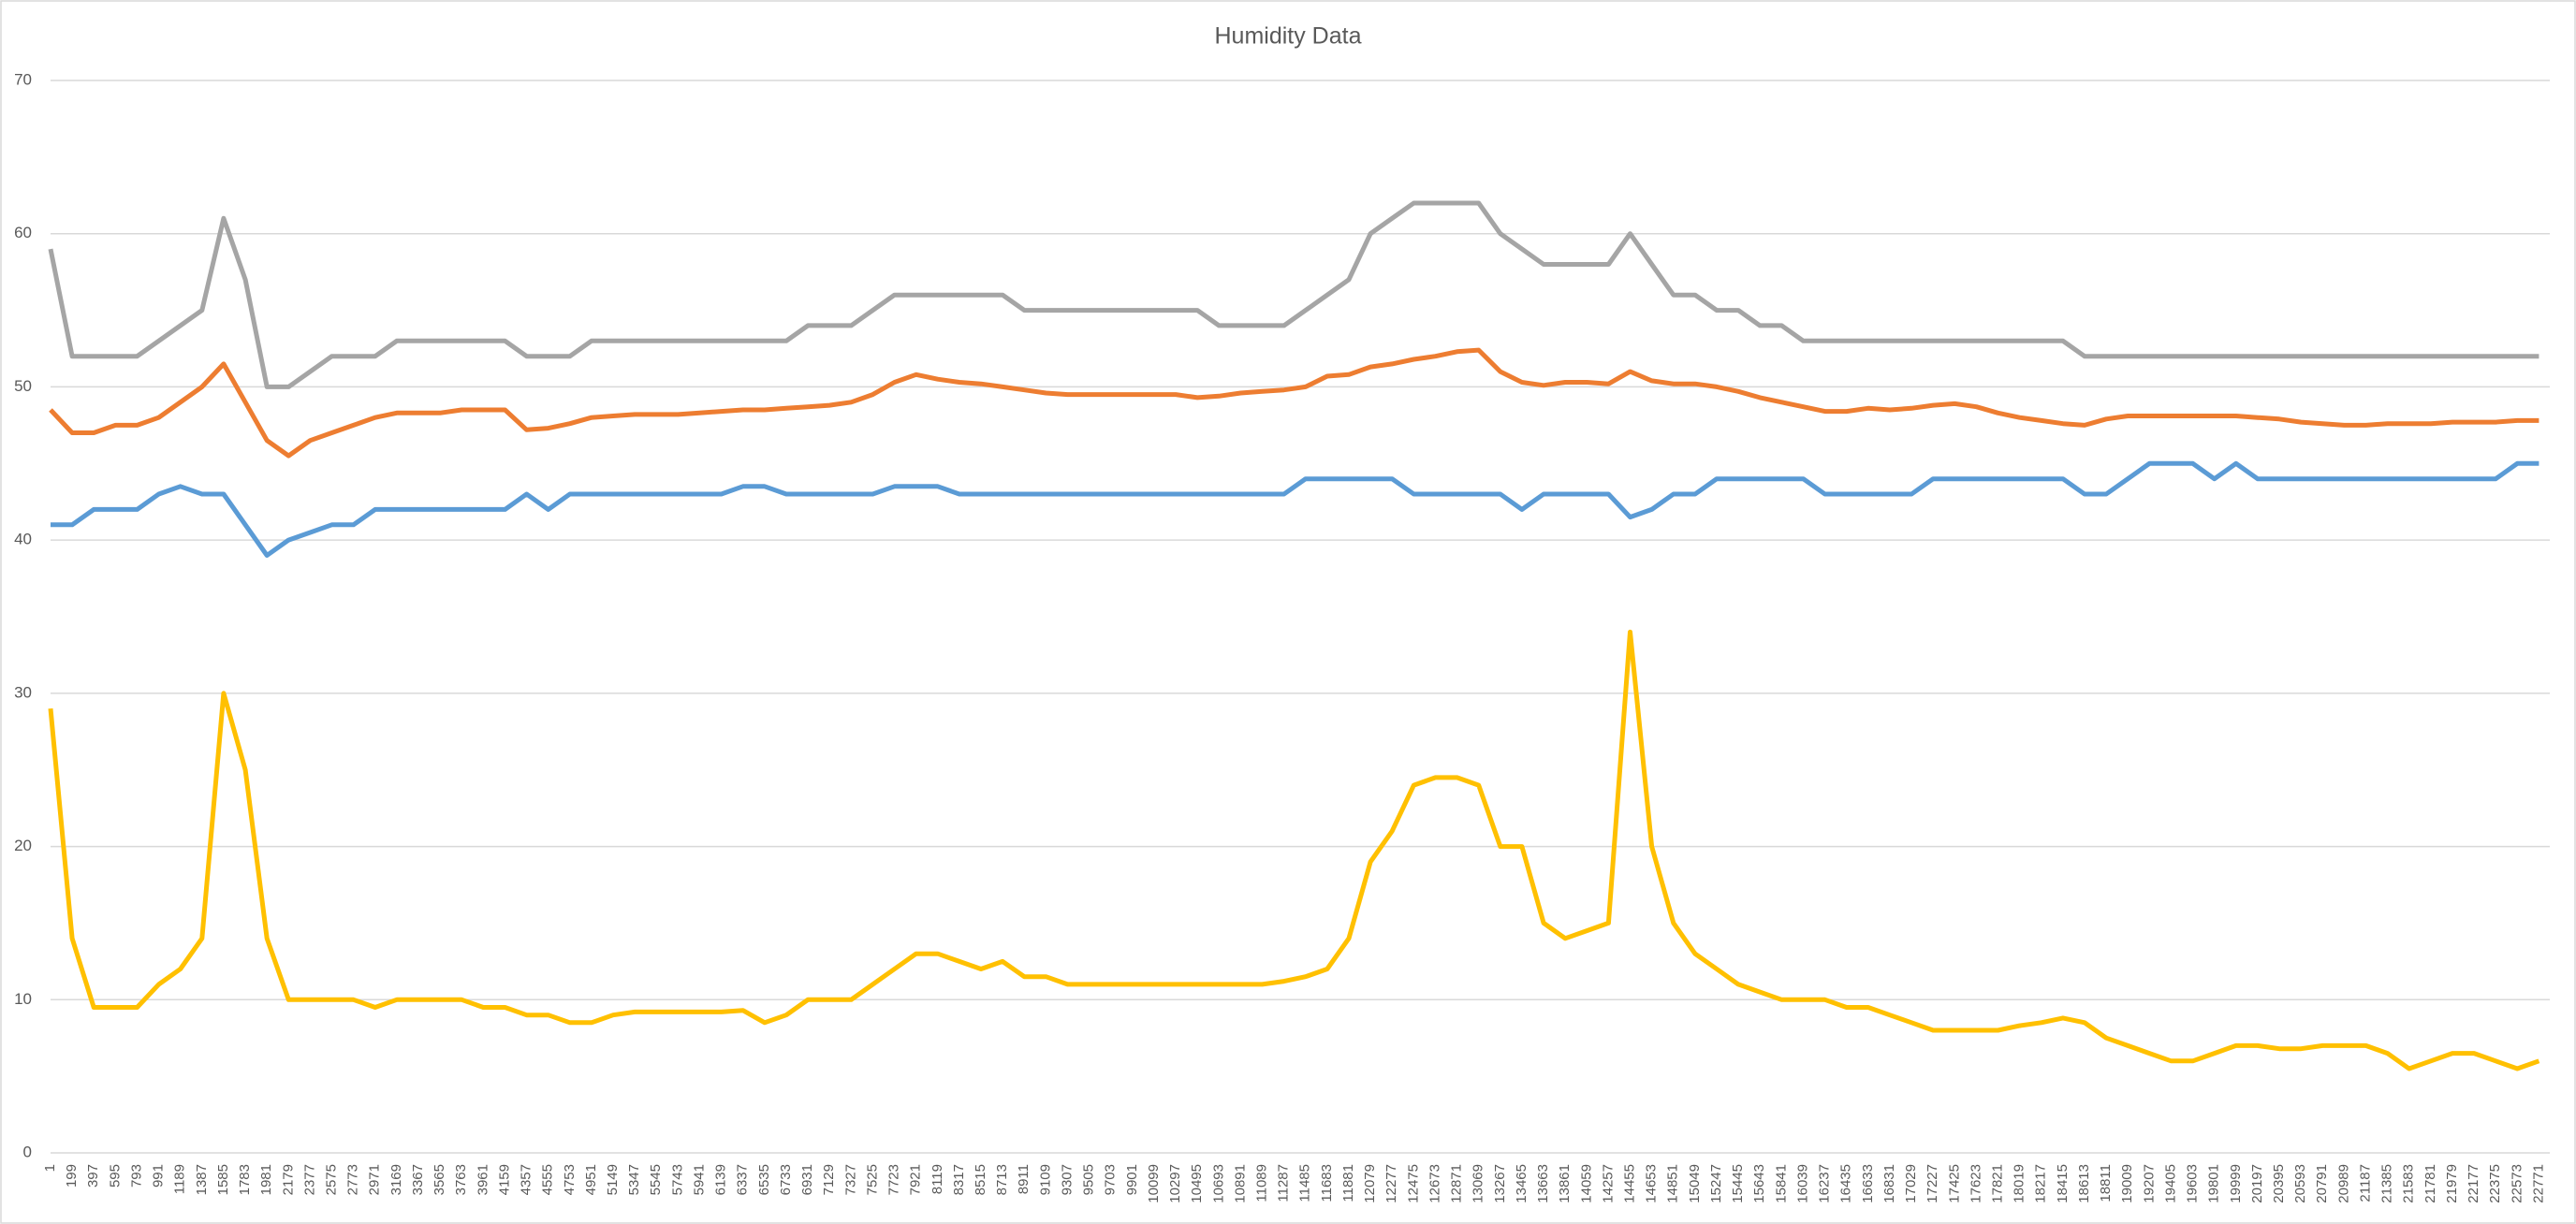 This screenshot has width=2576, height=1224. Describe the element at coordinates (1305, 1183) in the screenshot. I see `x-tick-label: 11485` at that location.